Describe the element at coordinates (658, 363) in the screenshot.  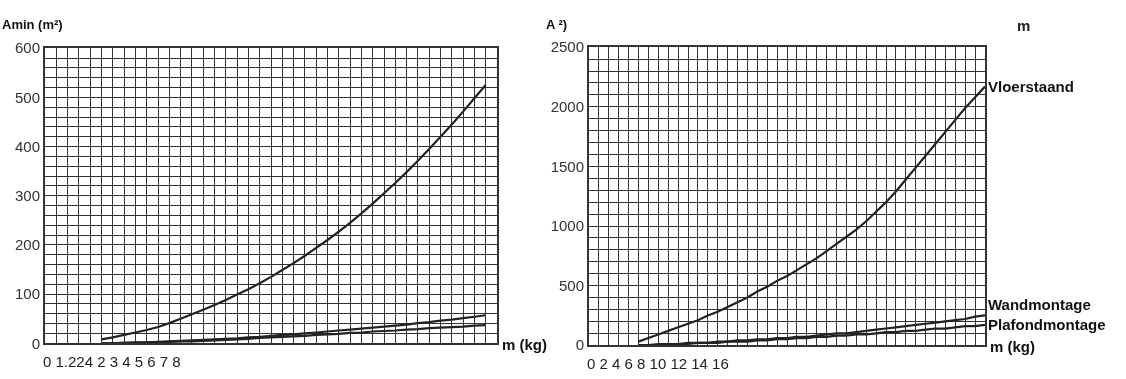
I see `text: 0 2 4 6 8 10 12 14 16` at that location.